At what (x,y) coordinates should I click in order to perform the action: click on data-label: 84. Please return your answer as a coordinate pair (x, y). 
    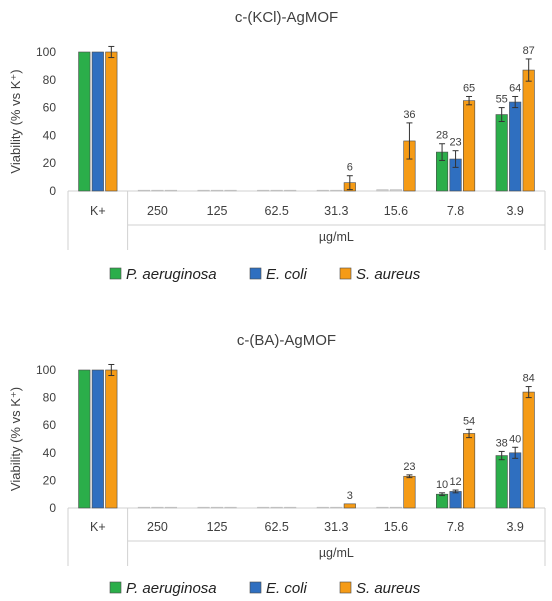
    Looking at the image, I should click on (529, 379).